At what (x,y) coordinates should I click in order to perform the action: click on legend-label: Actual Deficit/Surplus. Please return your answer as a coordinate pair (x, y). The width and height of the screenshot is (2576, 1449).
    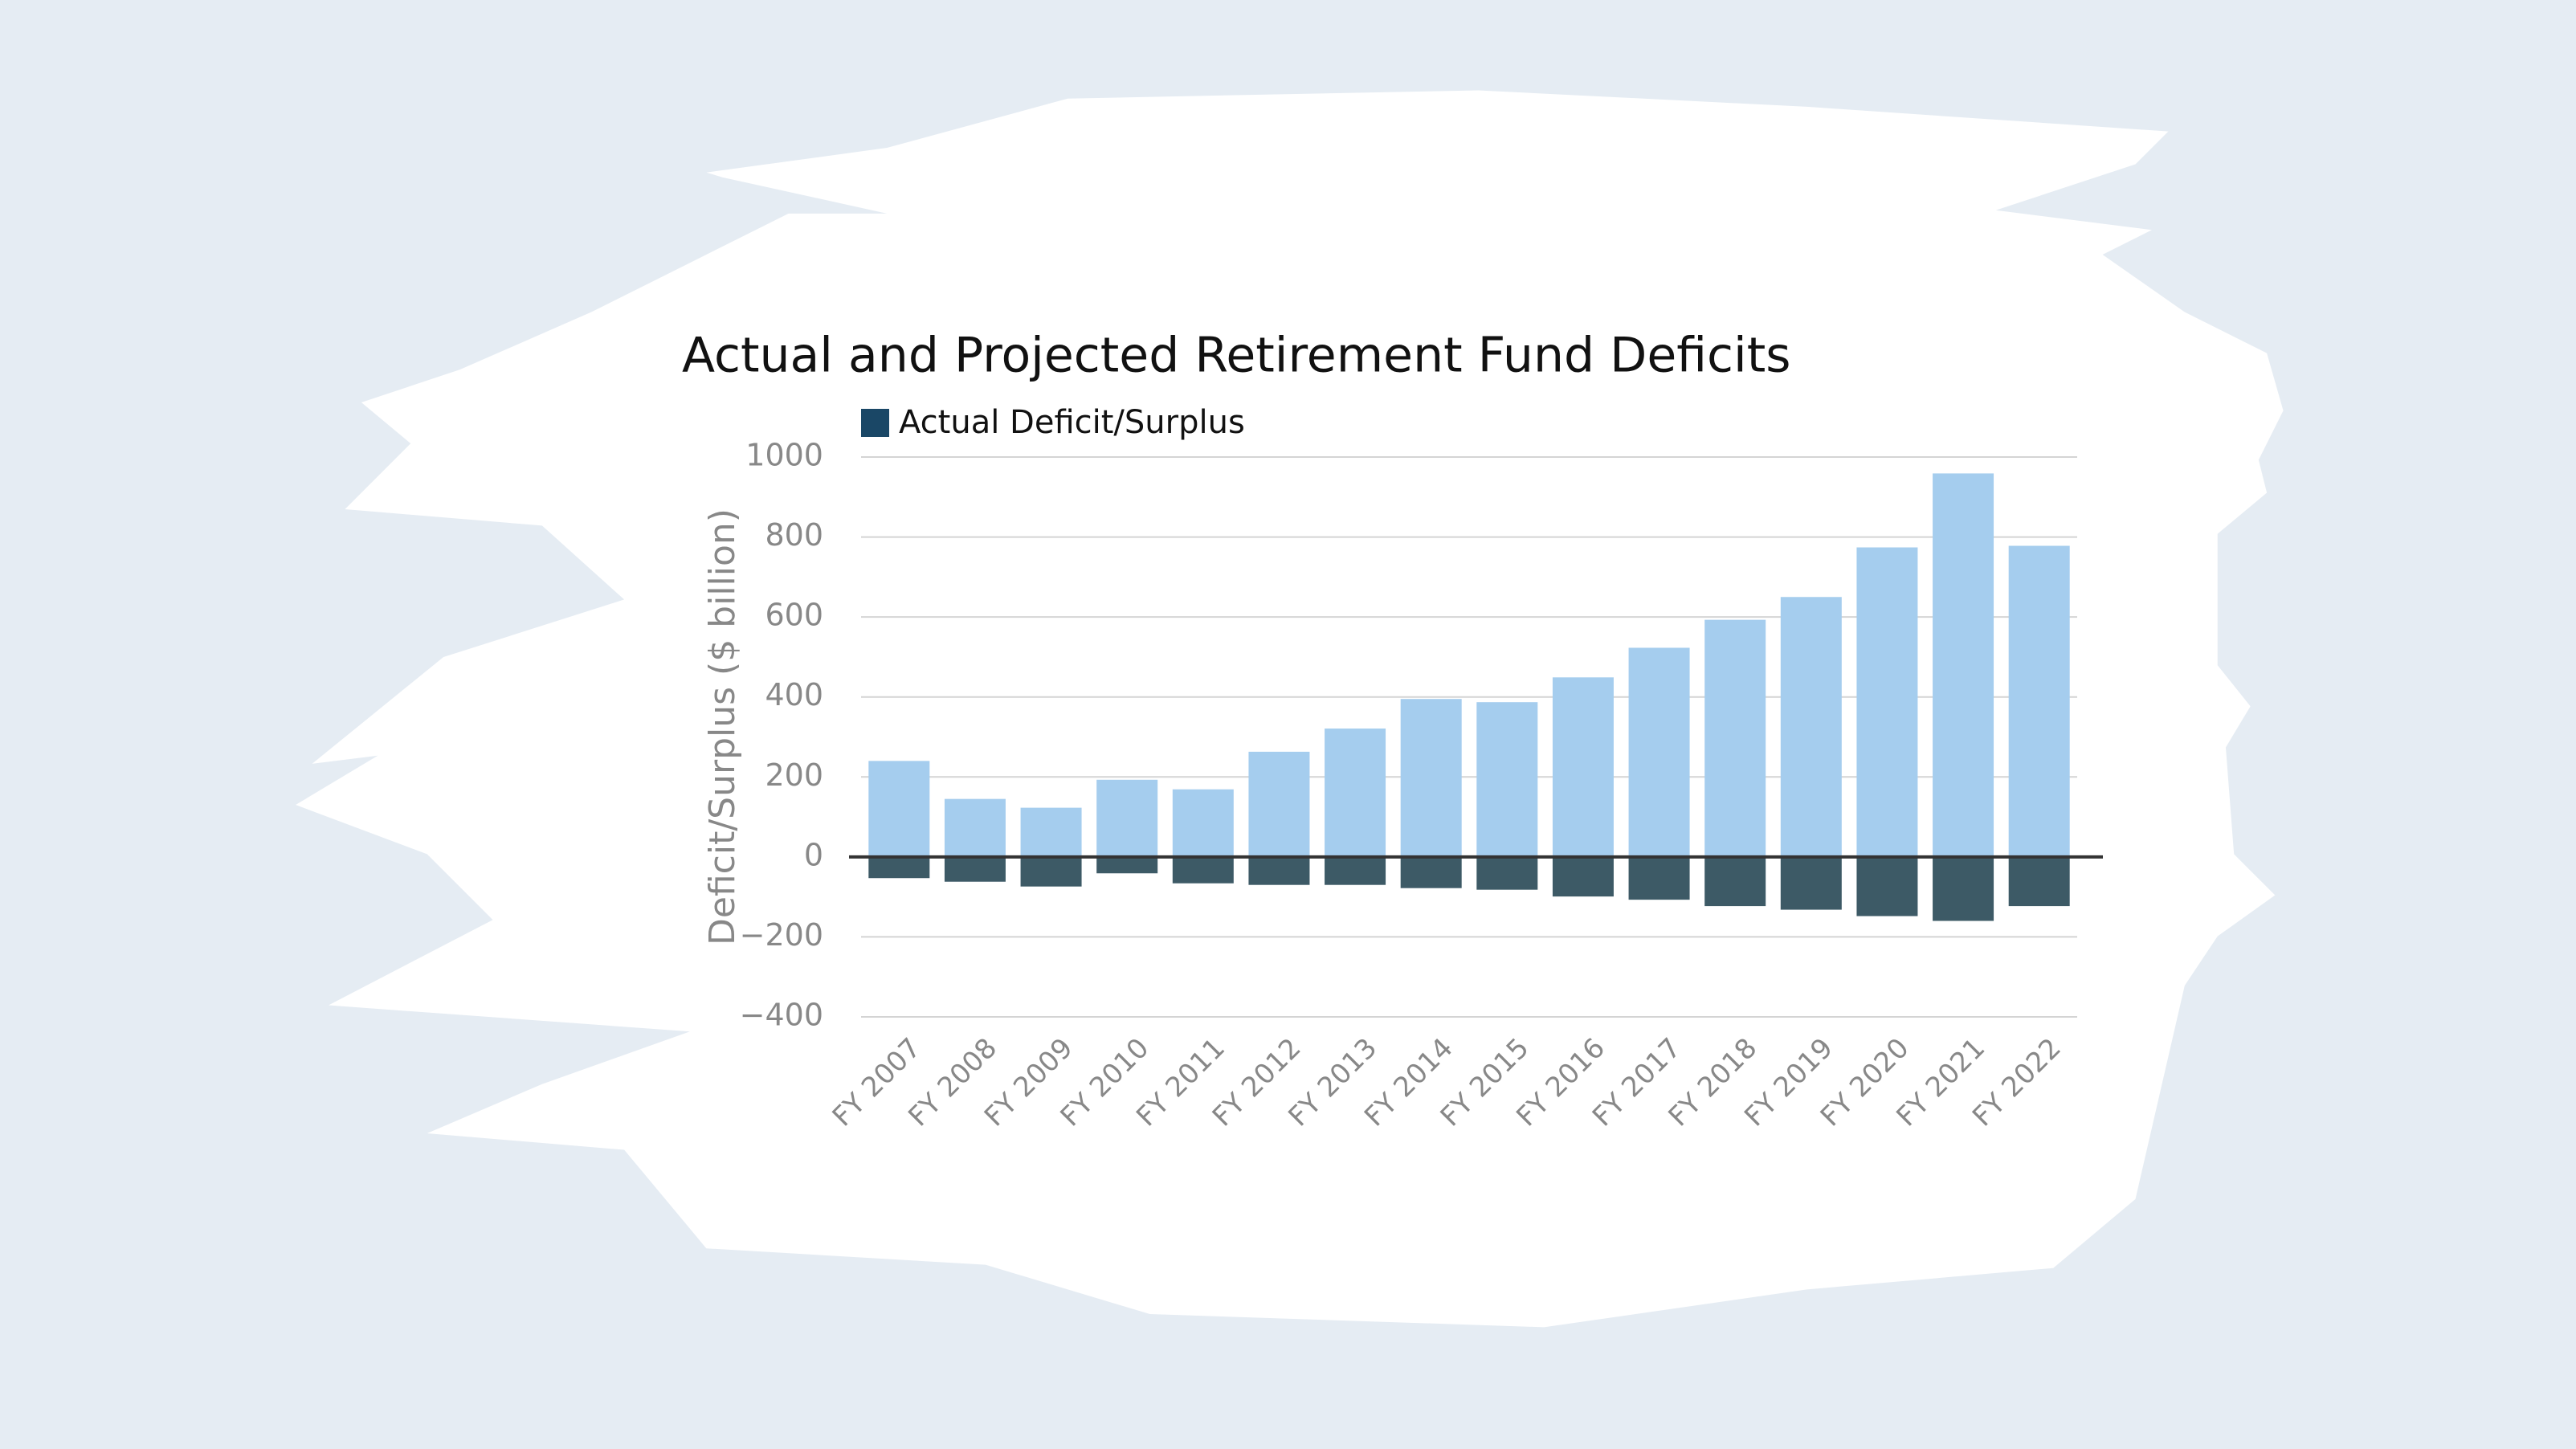
    Looking at the image, I should click on (1072, 423).